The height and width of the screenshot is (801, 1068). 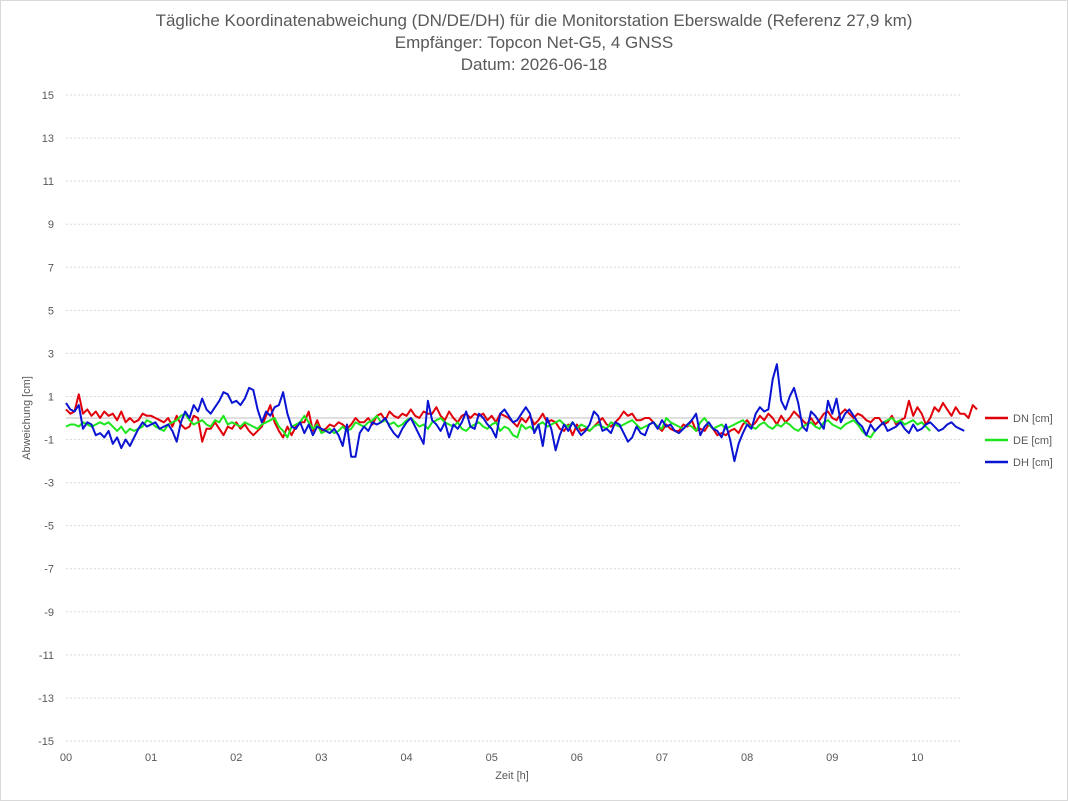 I want to click on y-axis-label: Abweichung [cm], so click(x=27, y=418).